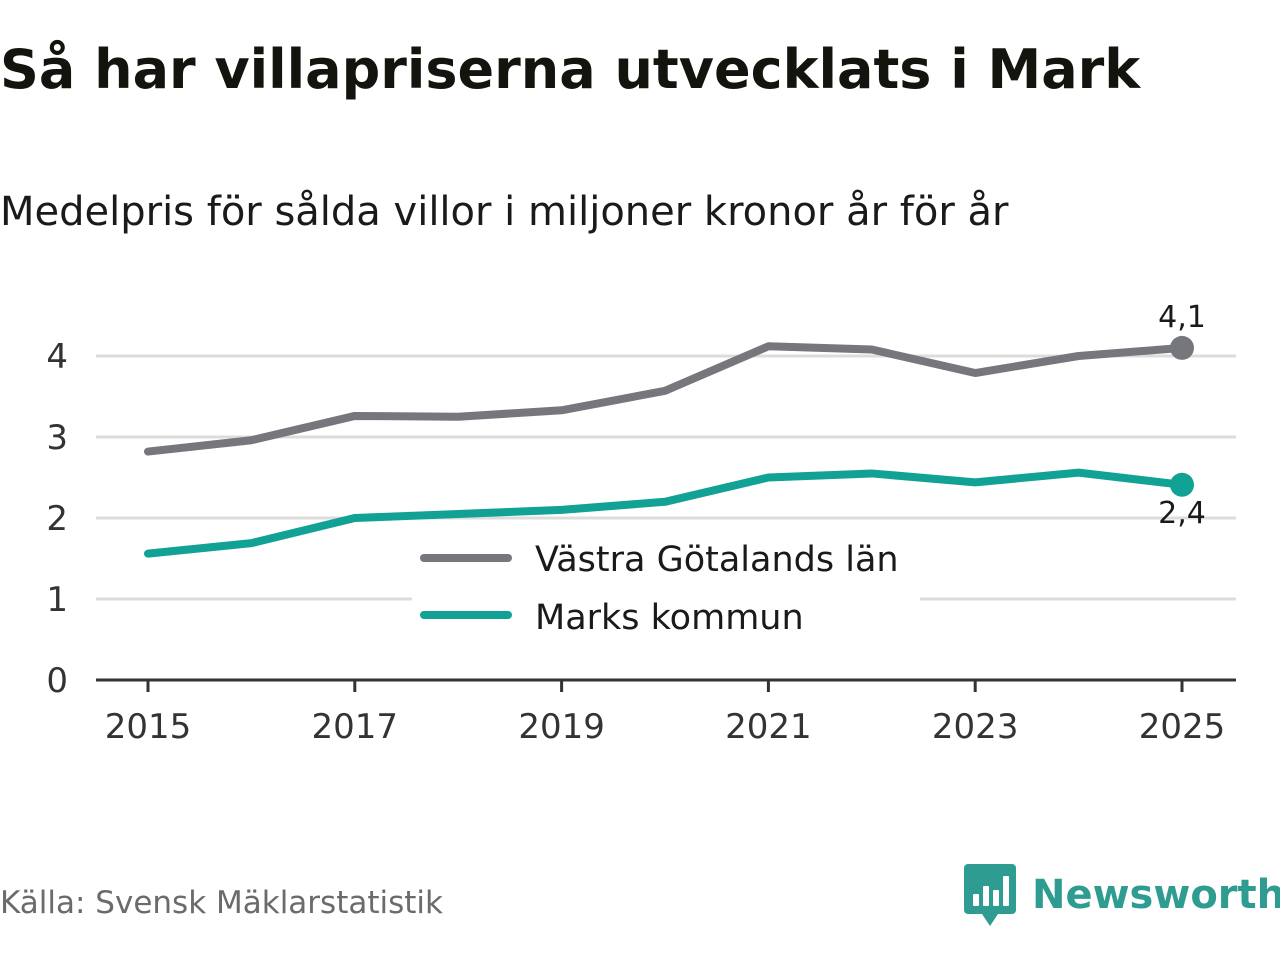 The width and height of the screenshot is (1280, 960). I want to click on x-tick-label: 2025, so click(1182, 727).